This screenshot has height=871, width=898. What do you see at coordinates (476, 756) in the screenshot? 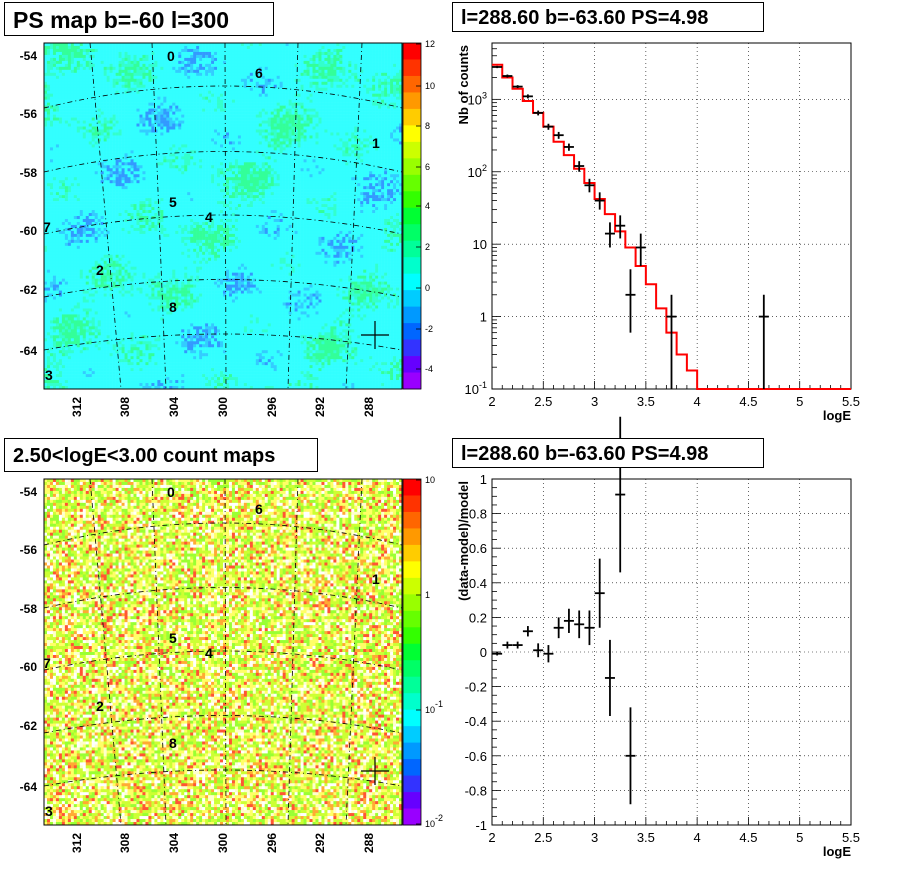
I see `y-tick-label: -0.6` at bounding box center [476, 756].